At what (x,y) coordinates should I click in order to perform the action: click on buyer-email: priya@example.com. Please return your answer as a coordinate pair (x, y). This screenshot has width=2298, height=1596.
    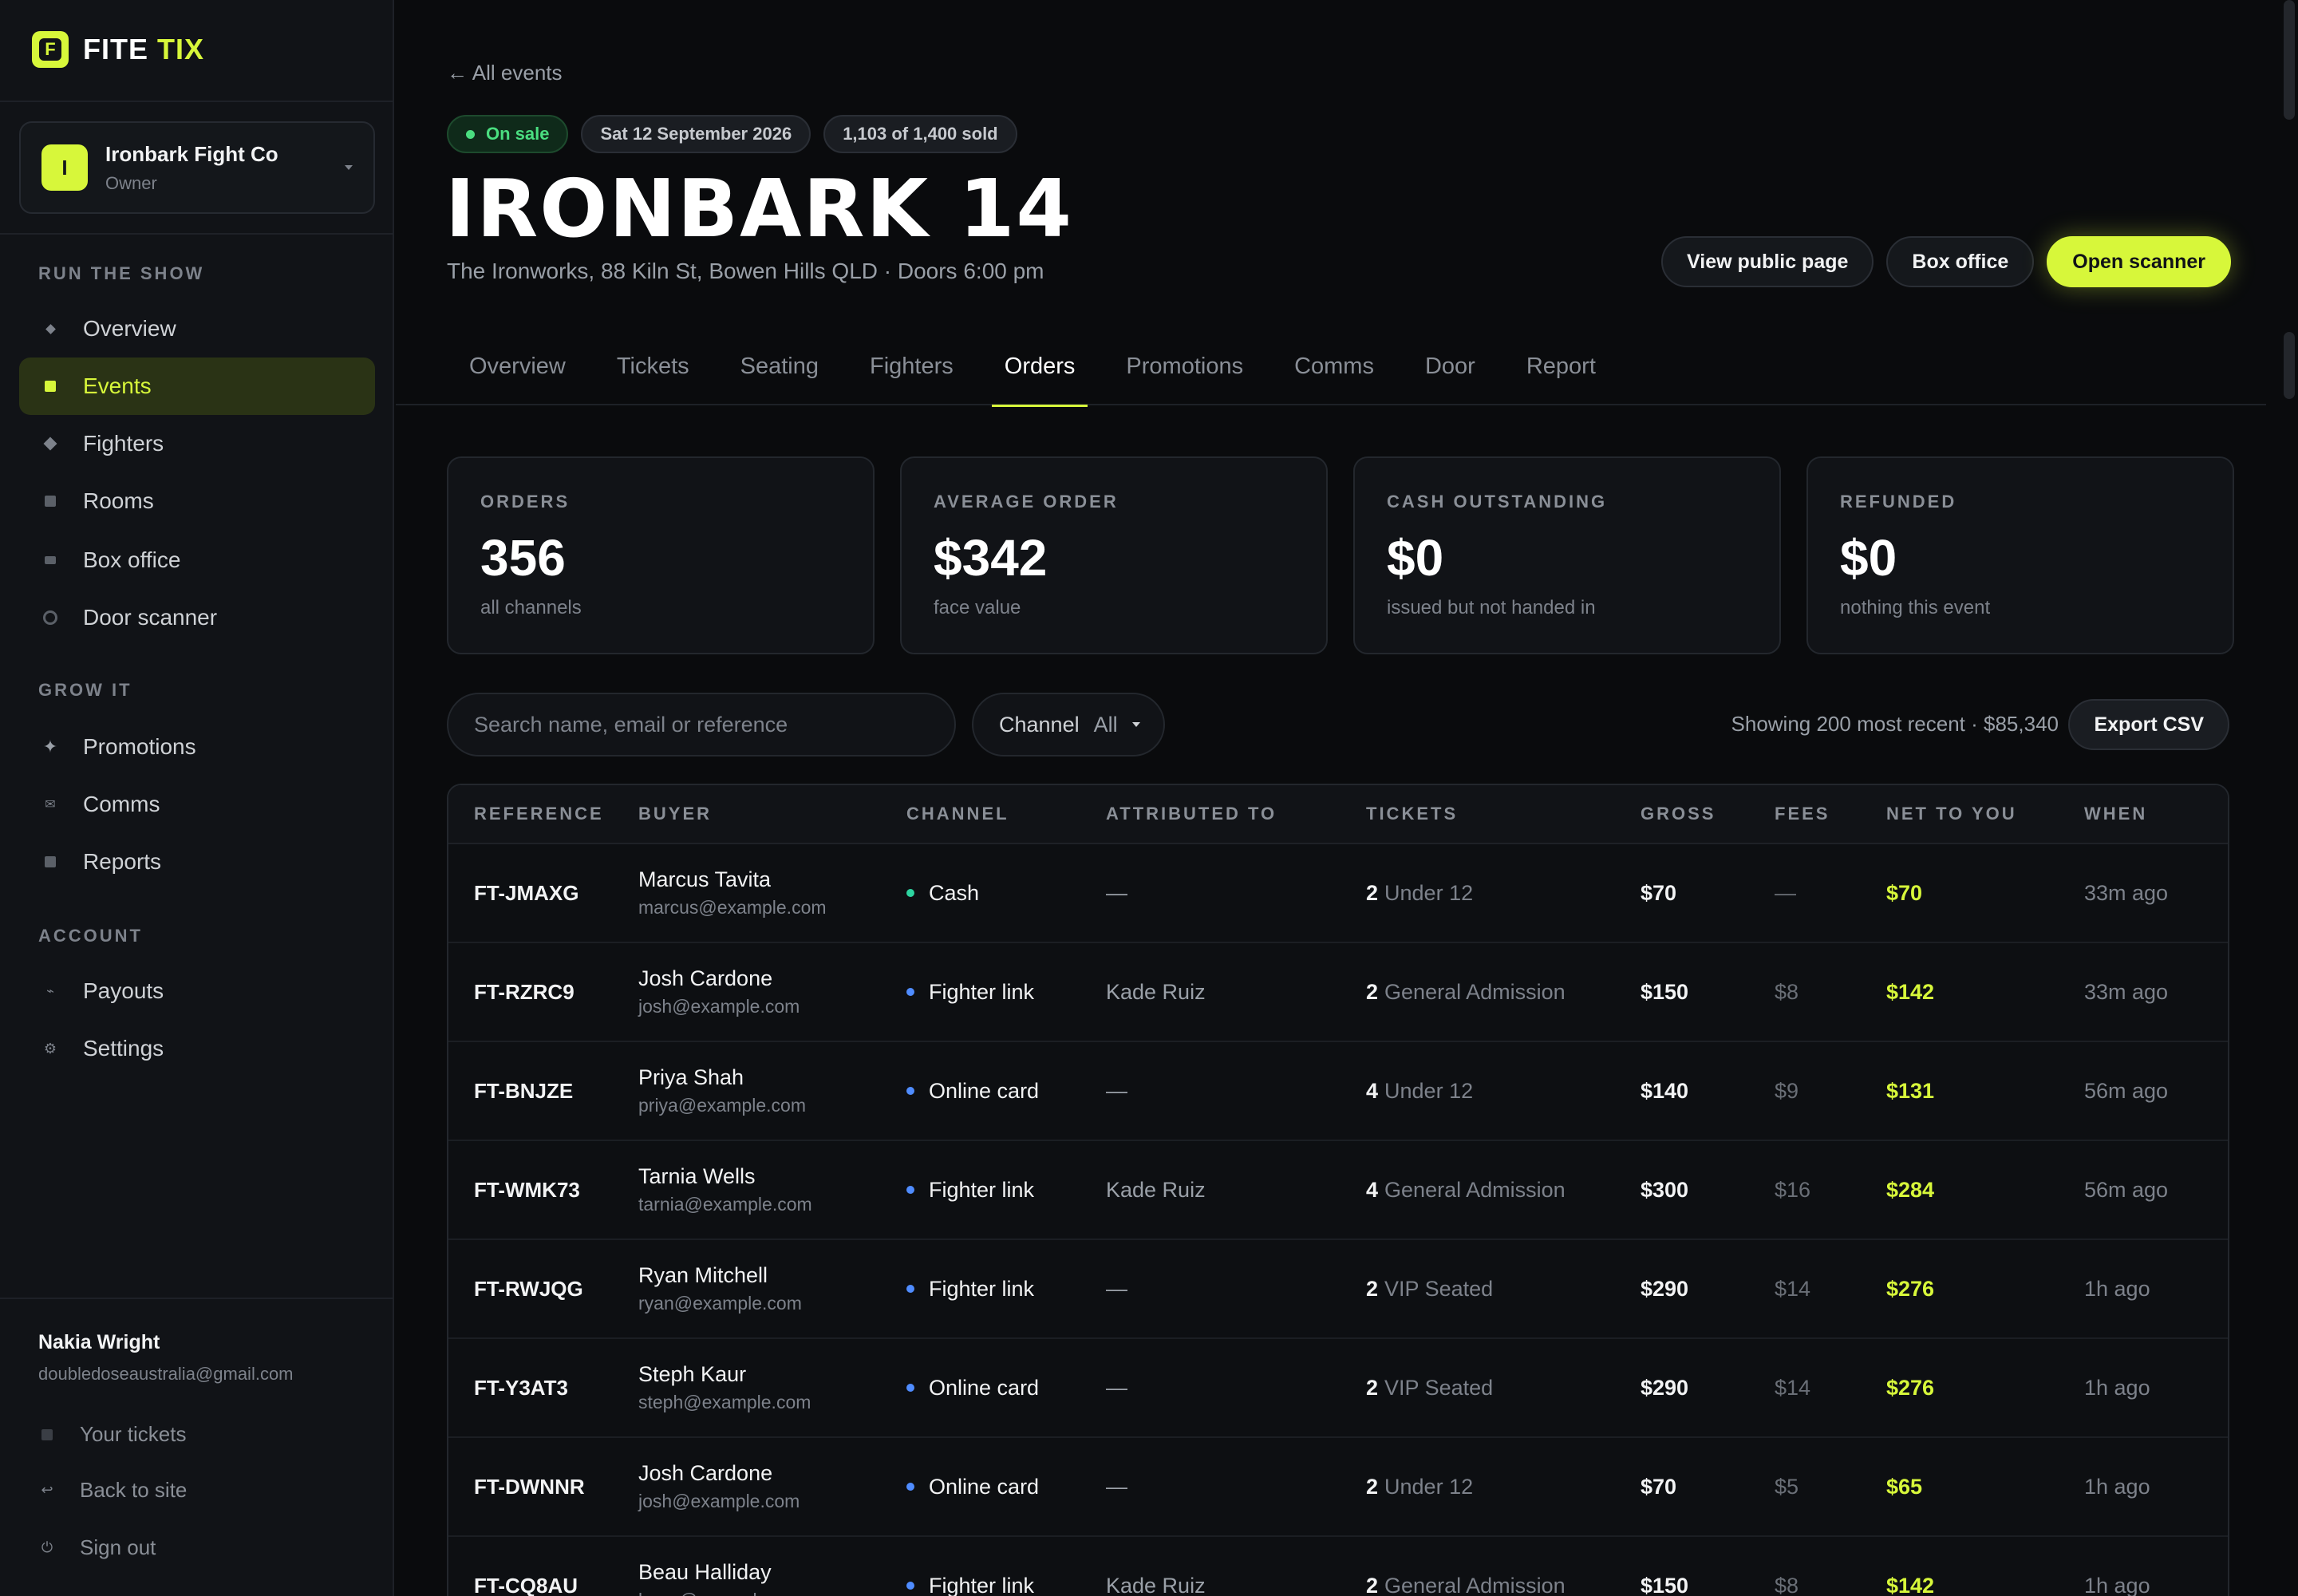
    Looking at the image, I should click on (722, 1105).